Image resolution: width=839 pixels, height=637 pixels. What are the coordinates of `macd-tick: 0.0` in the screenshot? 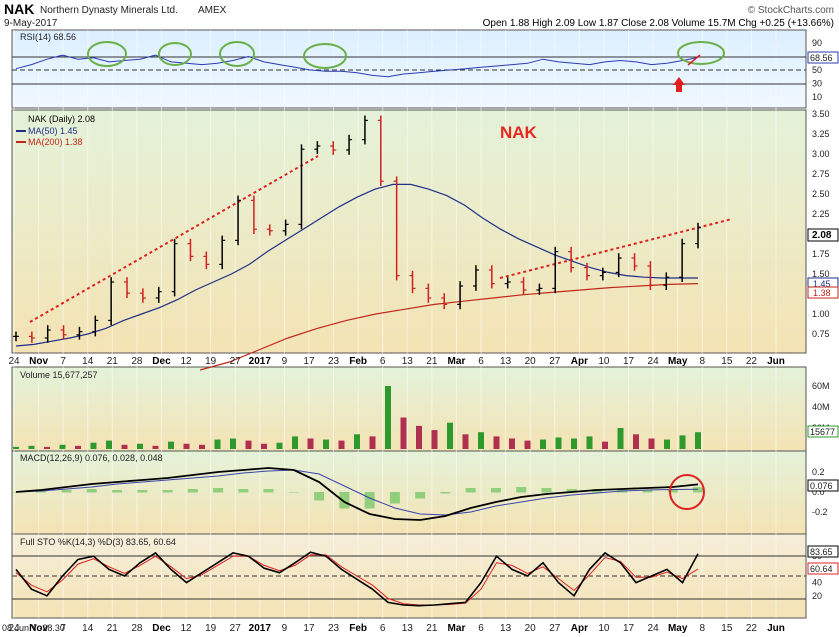 It's located at (818, 492).